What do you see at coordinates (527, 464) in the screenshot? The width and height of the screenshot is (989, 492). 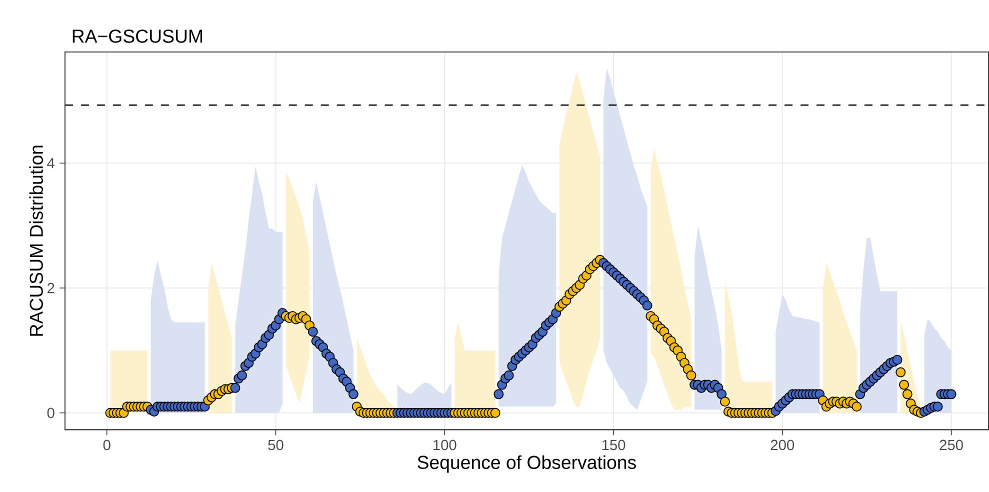 I see `x-axis-title: Sequence of Observations` at bounding box center [527, 464].